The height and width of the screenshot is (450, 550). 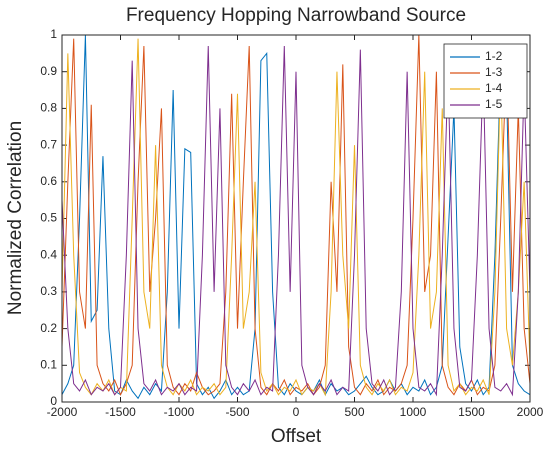 I want to click on y-tick-label: 0.2, so click(x=48, y=328).